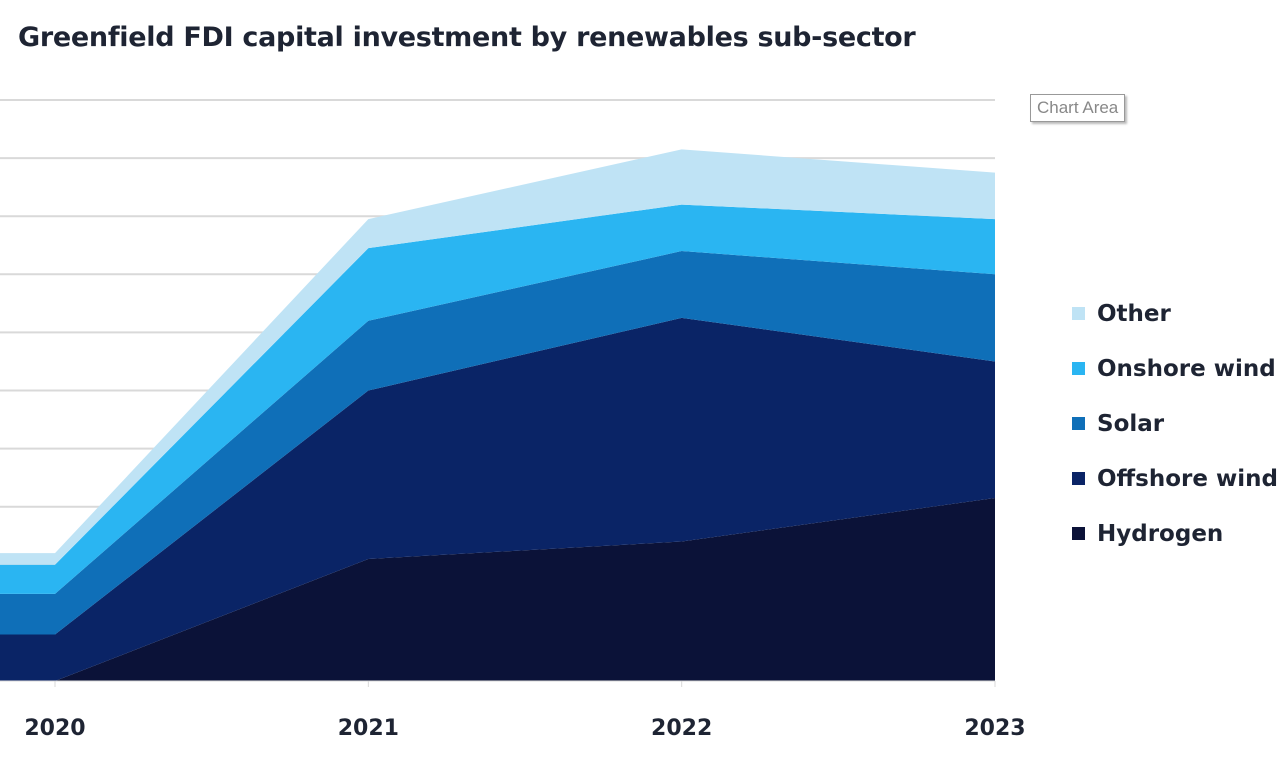 The width and height of the screenshot is (1280, 759). Describe the element at coordinates (525, 711) in the screenshot. I see `x-axis: 2020 2021 2022 2023` at that location.